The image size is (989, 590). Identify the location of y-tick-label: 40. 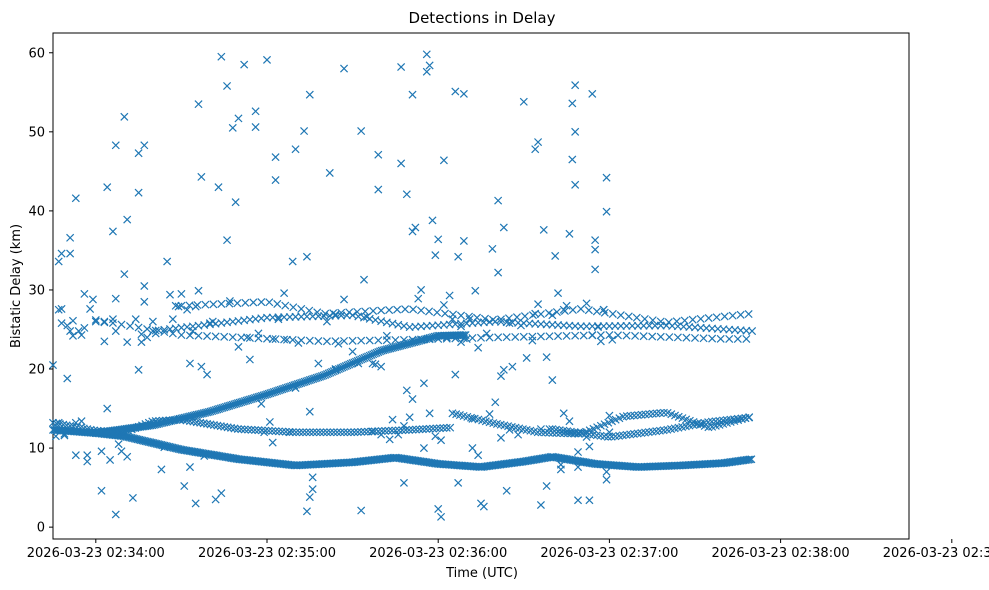
(36, 211).